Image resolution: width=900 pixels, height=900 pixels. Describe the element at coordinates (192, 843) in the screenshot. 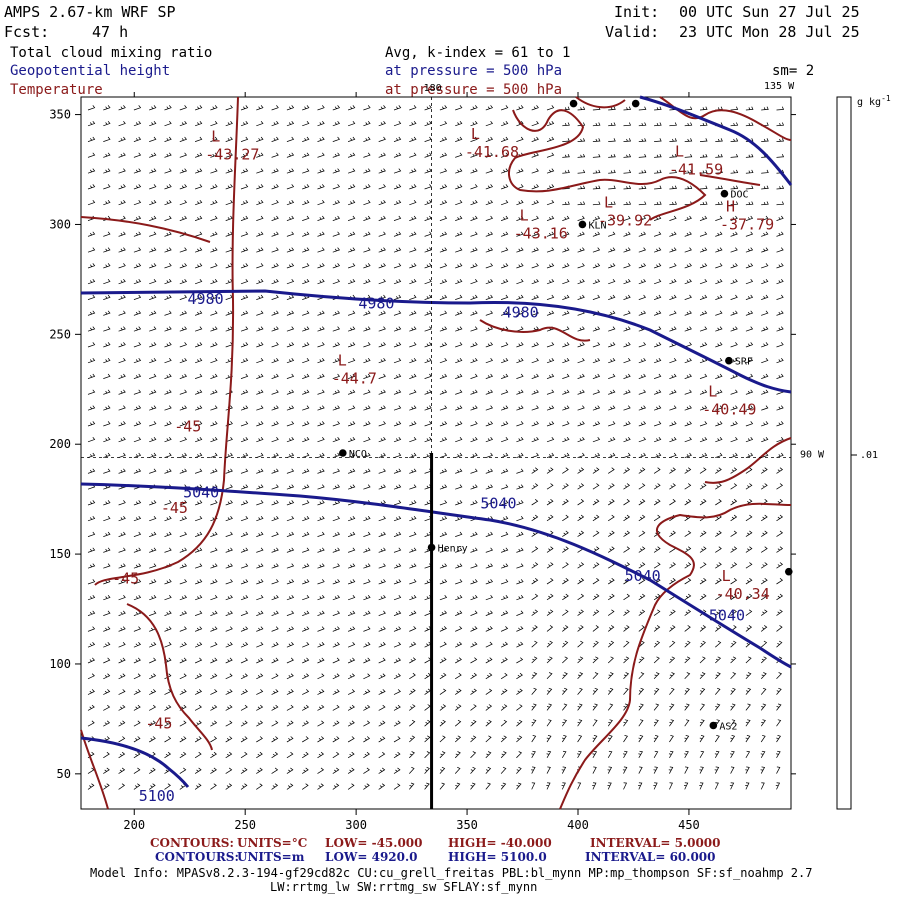

I see `contours-temp-label: CONTOURS:` at that location.